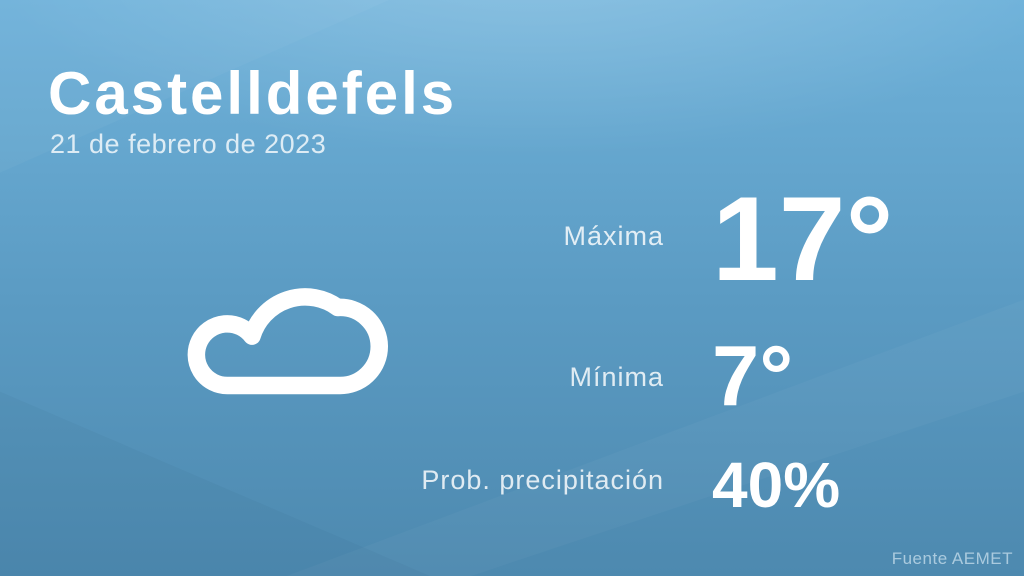 This screenshot has width=1024, height=576. What do you see at coordinates (542, 480) in the screenshot?
I see `precipitation-label: Prob. precipitación` at bounding box center [542, 480].